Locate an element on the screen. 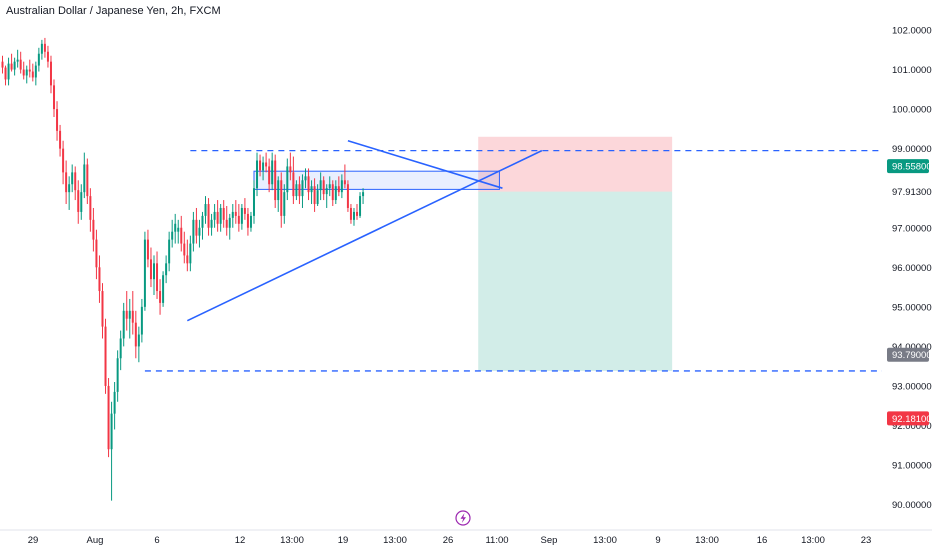  stop-loss-zone is located at coordinates (575, 164).